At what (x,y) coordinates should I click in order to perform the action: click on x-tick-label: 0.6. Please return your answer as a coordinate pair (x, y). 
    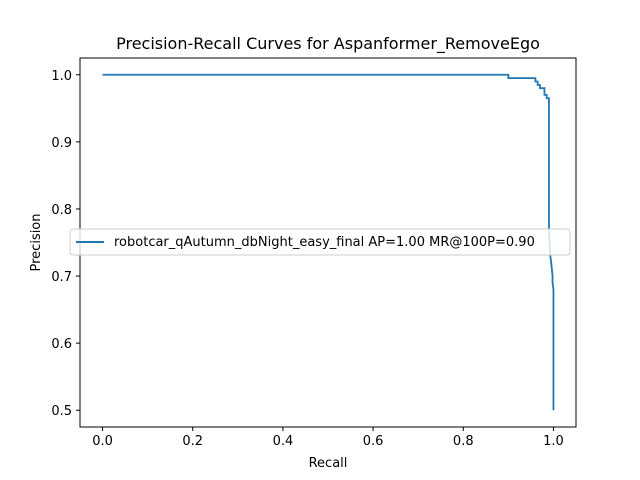
    Looking at the image, I should click on (373, 441).